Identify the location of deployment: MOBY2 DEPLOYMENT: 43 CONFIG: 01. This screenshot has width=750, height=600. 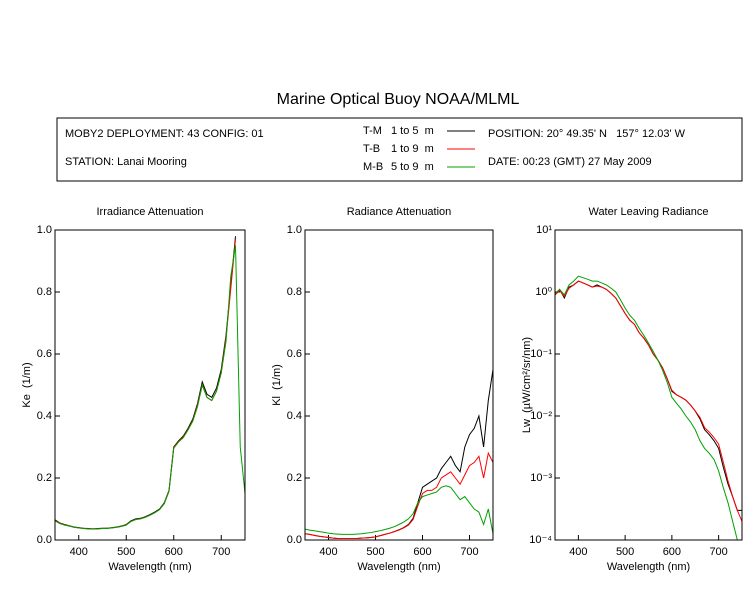
(164, 134).